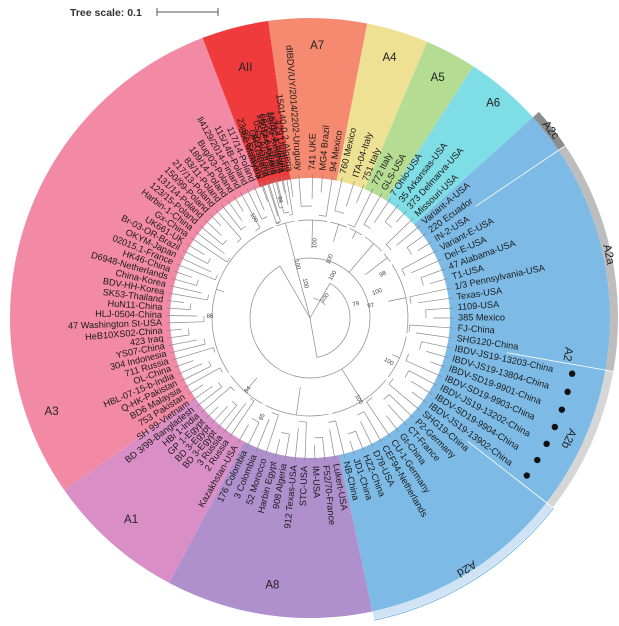 This screenshot has width=619, height=626. What do you see at coordinates (464, 564) in the screenshot?
I see `a2d-arc` at bounding box center [464, 564].